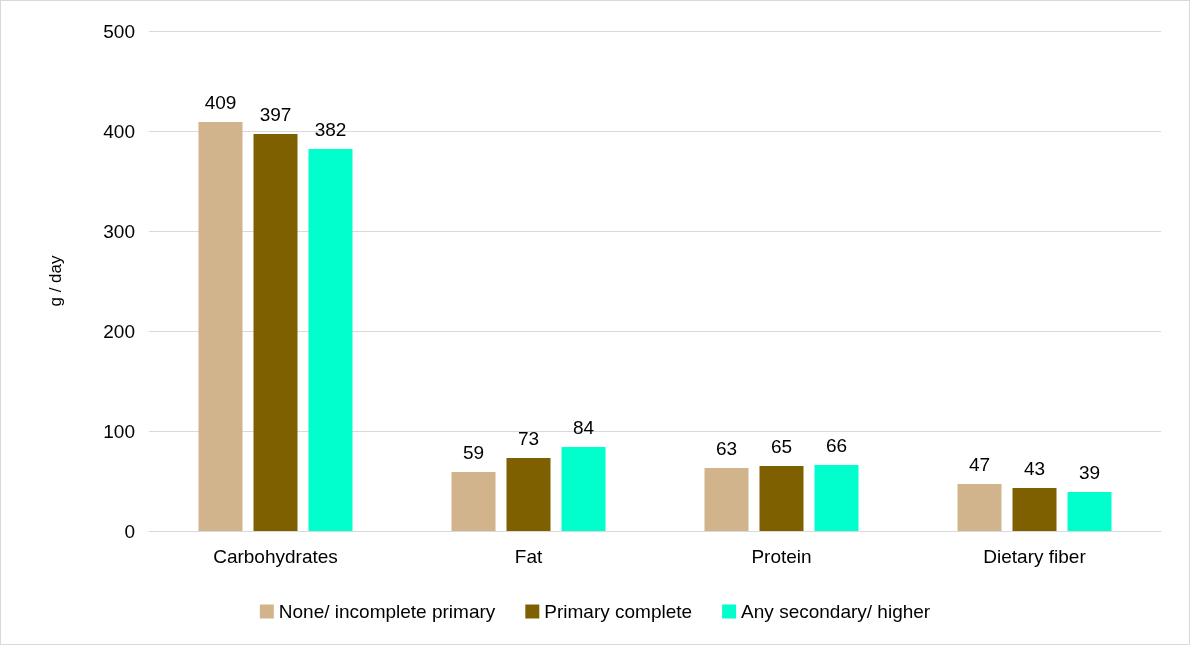  I want to click on y-axis-title: g / day, so click(55, 280).